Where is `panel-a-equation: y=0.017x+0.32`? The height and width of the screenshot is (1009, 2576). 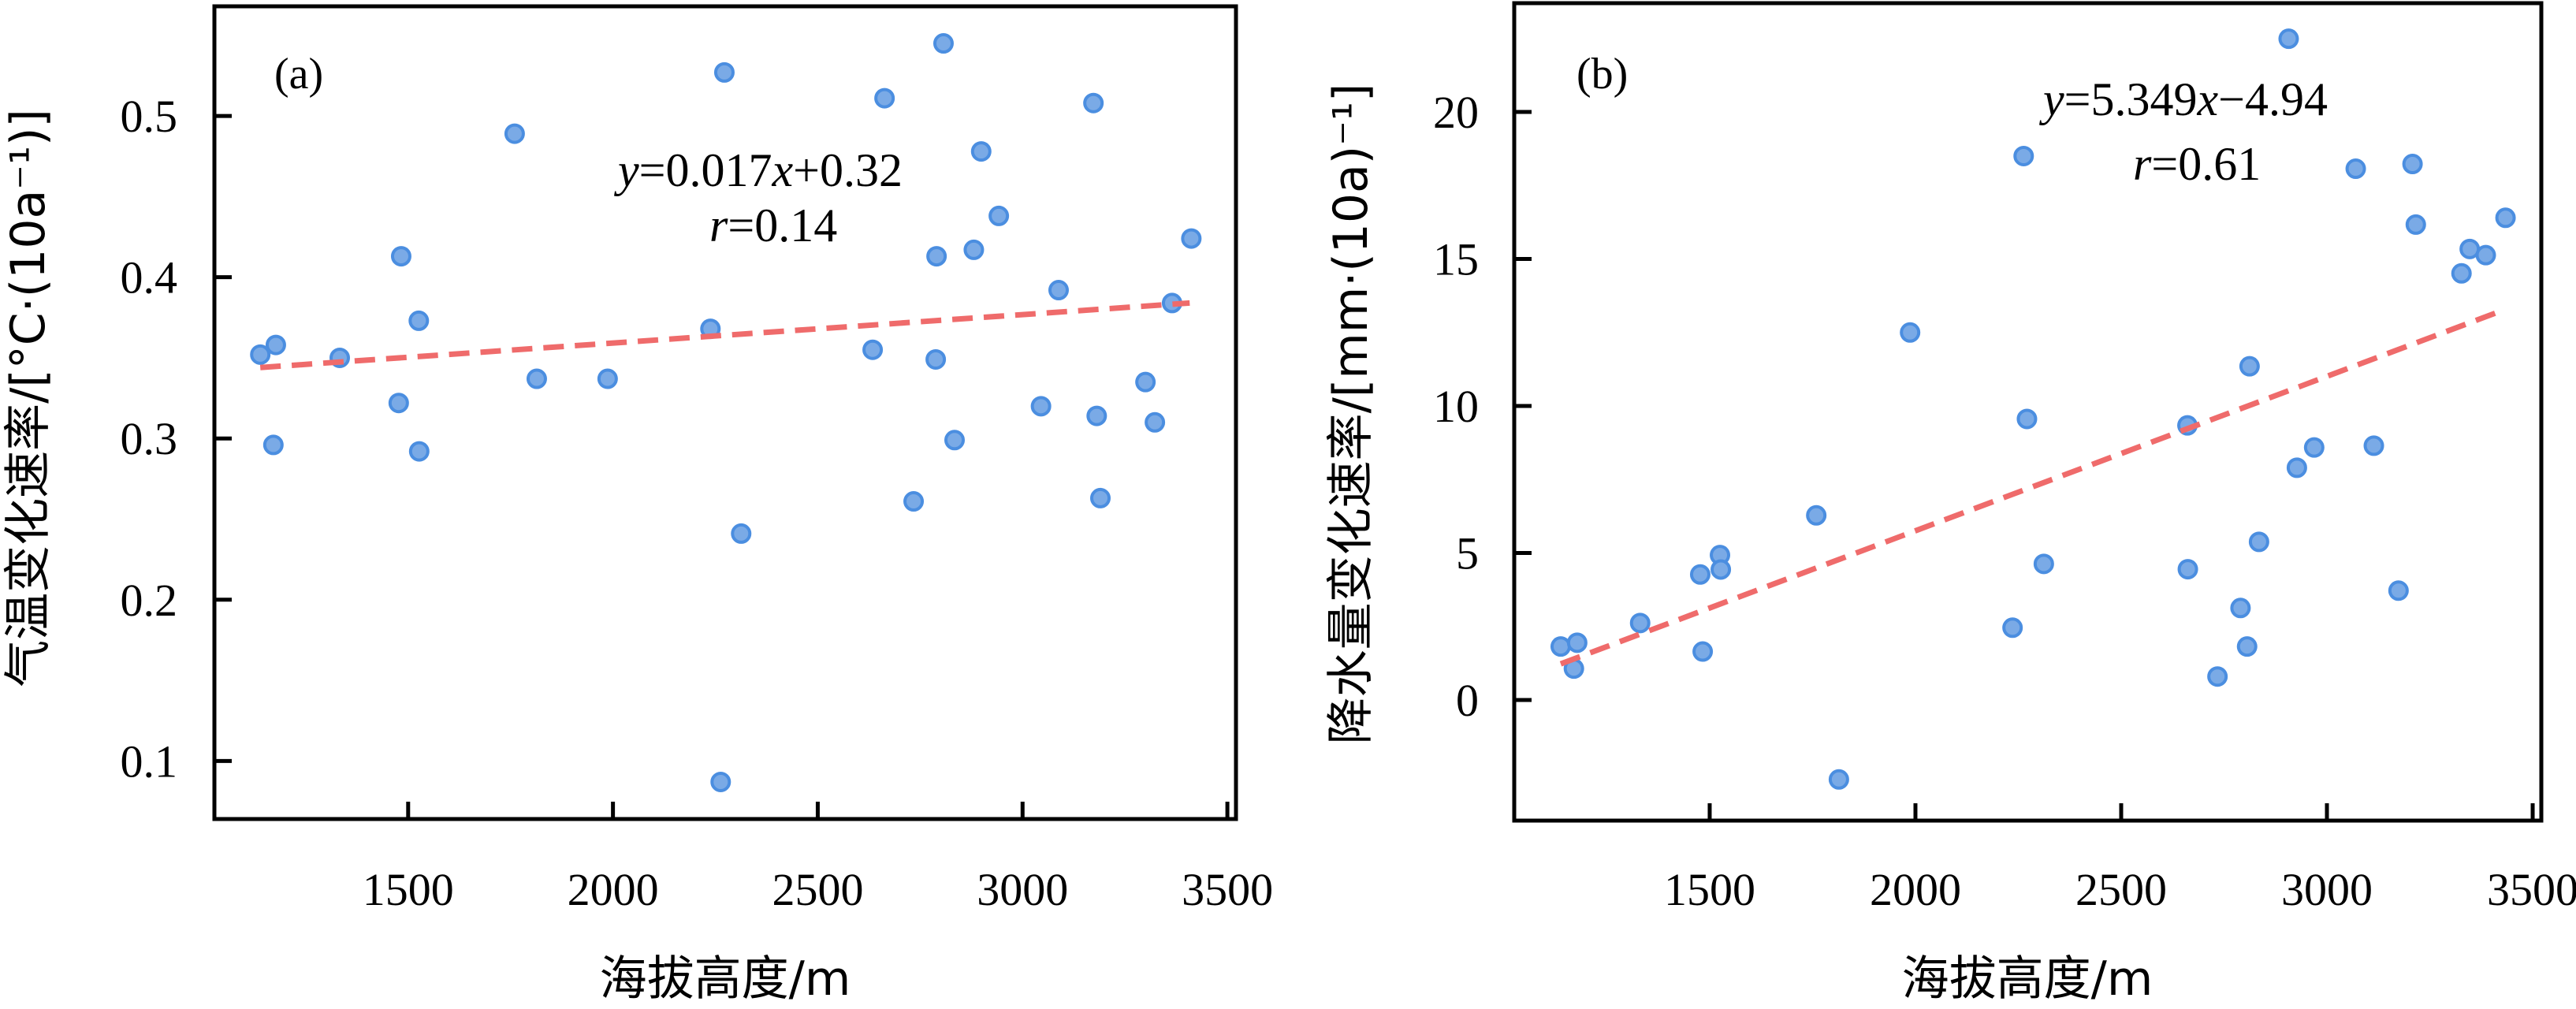
panel-a-equation: y=0.017x+0.32 is located at coordinates (758, 170).